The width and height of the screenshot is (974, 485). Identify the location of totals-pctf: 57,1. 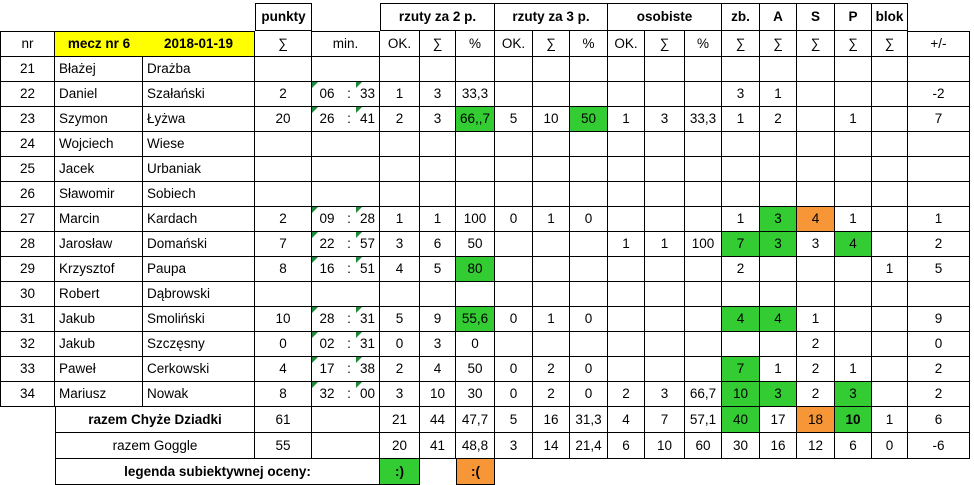
(703, 420).